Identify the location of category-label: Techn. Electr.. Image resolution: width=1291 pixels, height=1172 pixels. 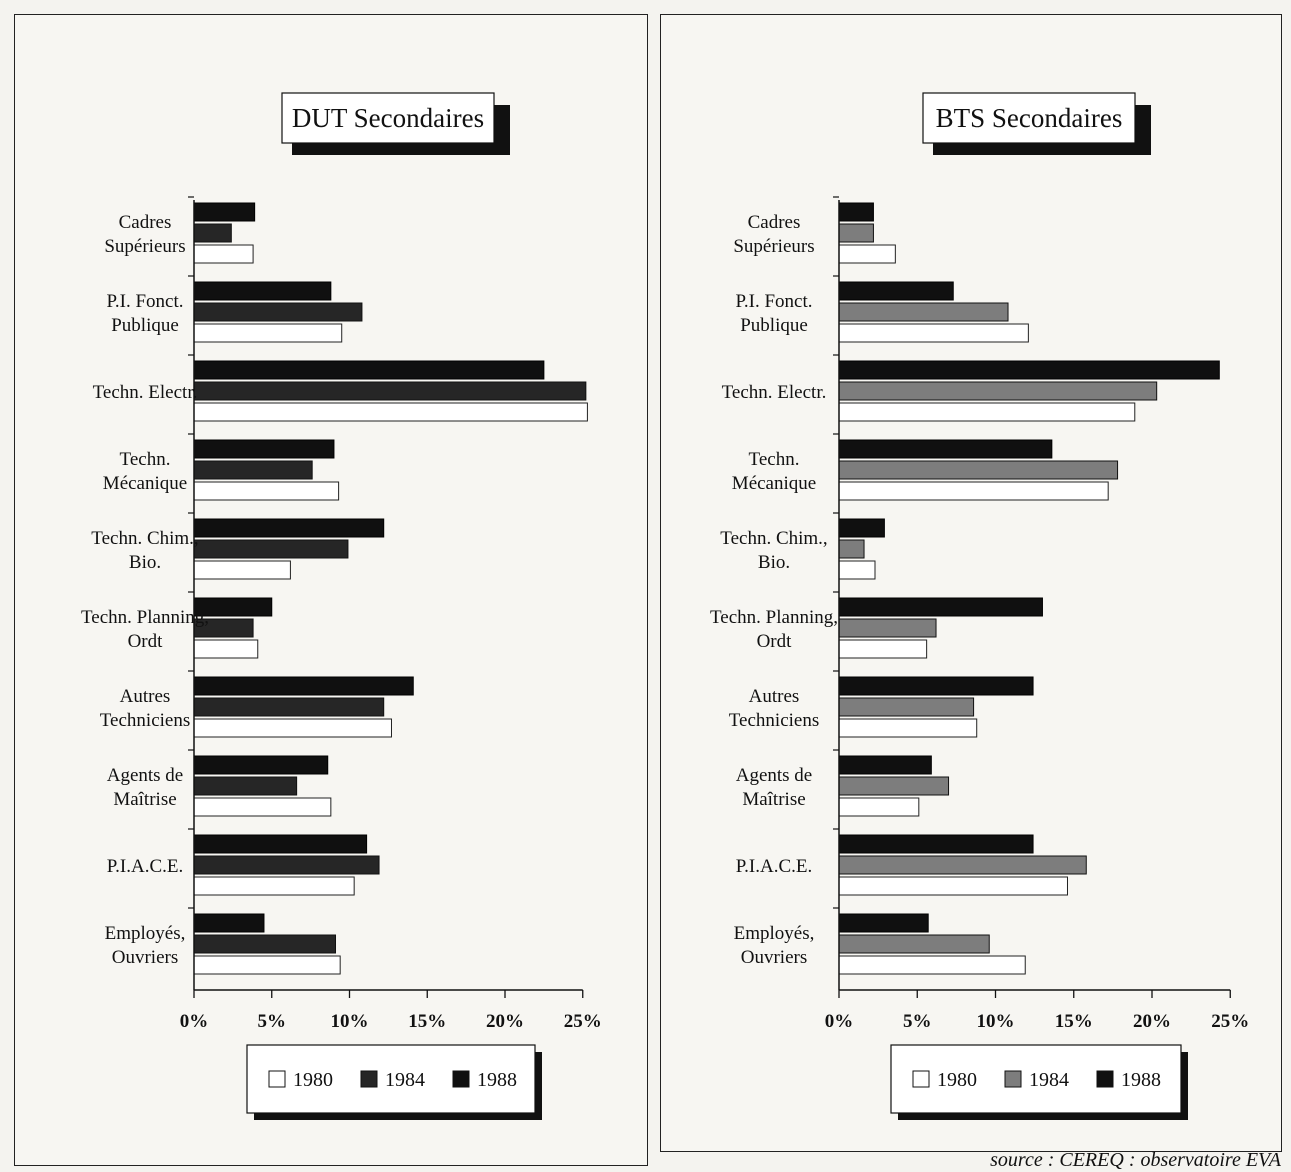
(145, 392).